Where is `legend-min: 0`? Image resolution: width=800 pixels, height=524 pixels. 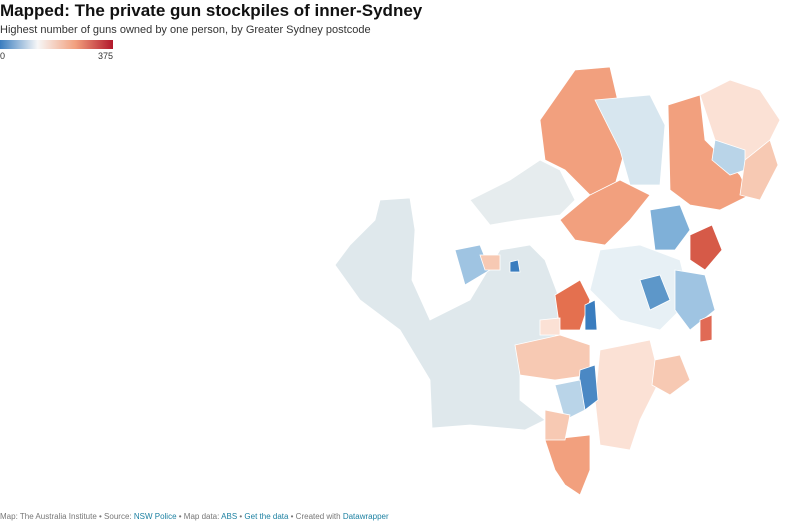
legend-min: 0 is located at coordinates (3, 56).